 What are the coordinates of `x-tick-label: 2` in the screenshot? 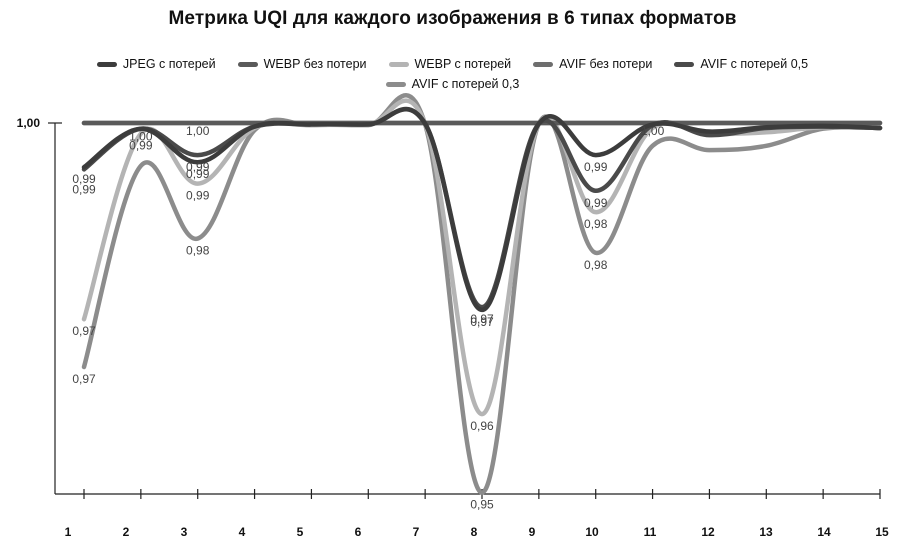 It's located at (126, 532).